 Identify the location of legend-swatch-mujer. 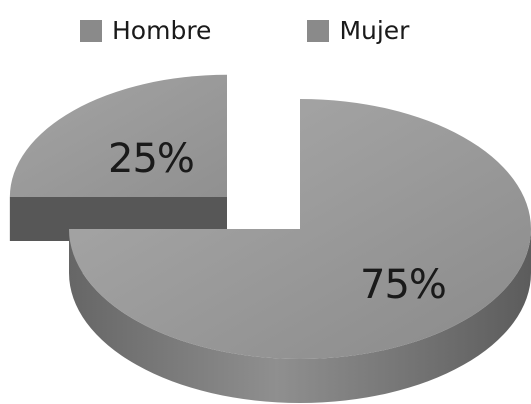
(318, 30).